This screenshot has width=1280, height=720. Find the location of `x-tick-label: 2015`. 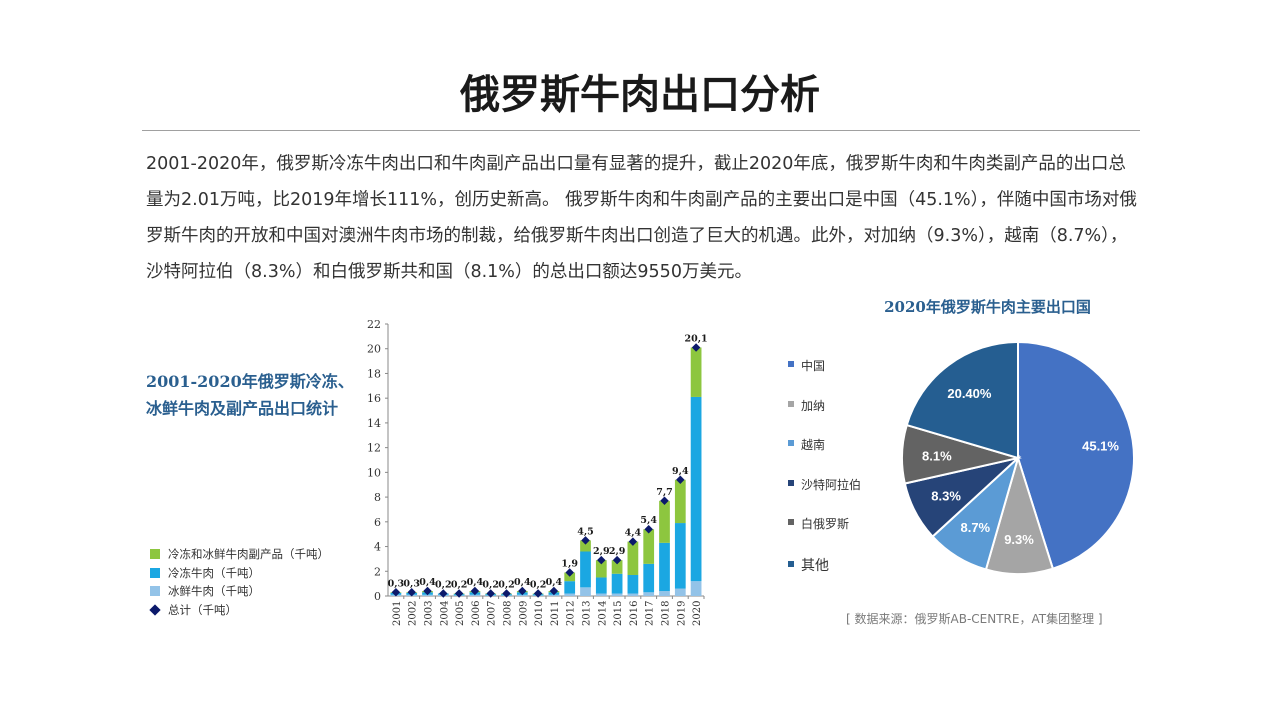

x-tick-label: 2015 is located at coordinates (618, 613).